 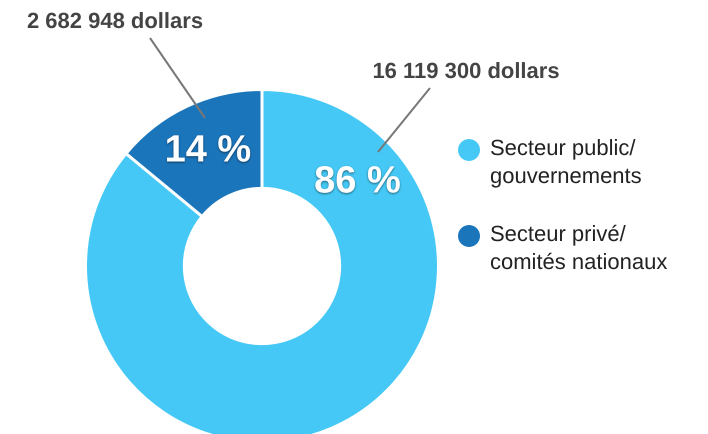 I want to click on text: 16 119 300 dollars, so click(x=466, y=71).